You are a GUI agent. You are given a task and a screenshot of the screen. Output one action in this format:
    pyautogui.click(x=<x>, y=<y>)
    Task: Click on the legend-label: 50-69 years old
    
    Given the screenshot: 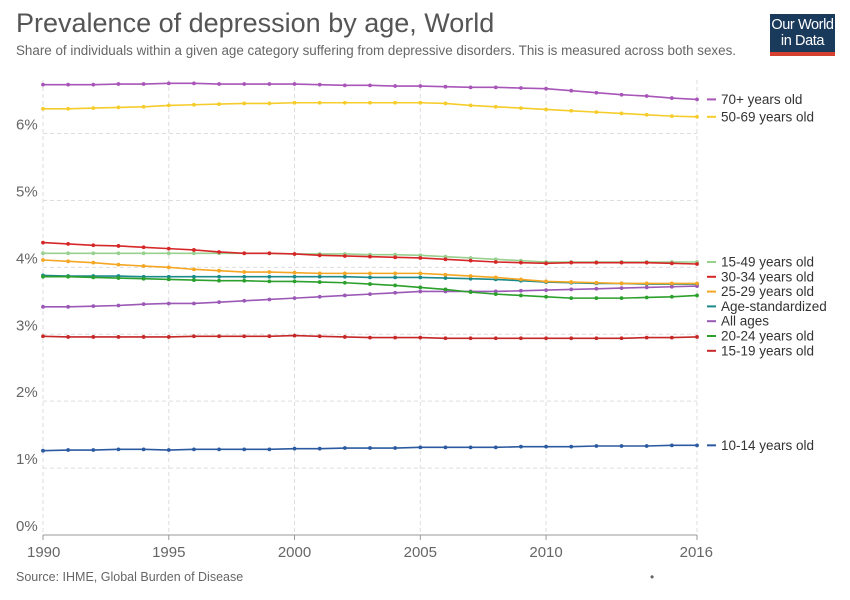 What is the action you would take?
    pyautogui.click(x=767, y=116)
    